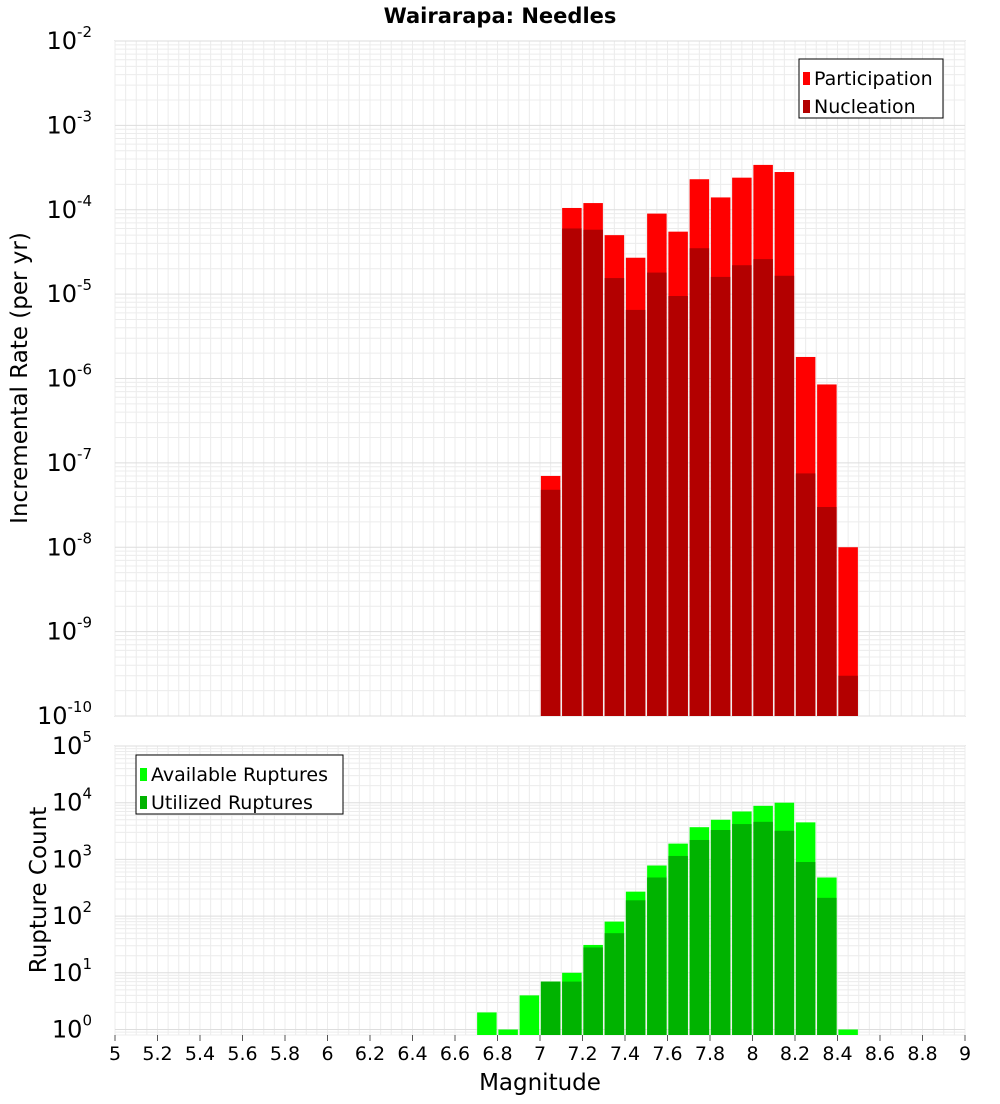 The width and height of the screenshot is (1000, 1104). What do you see at coordinates (837, 1054) in the screenshot?
I see `x-tick-label: 8.4` at bounding box center [837, 1054].